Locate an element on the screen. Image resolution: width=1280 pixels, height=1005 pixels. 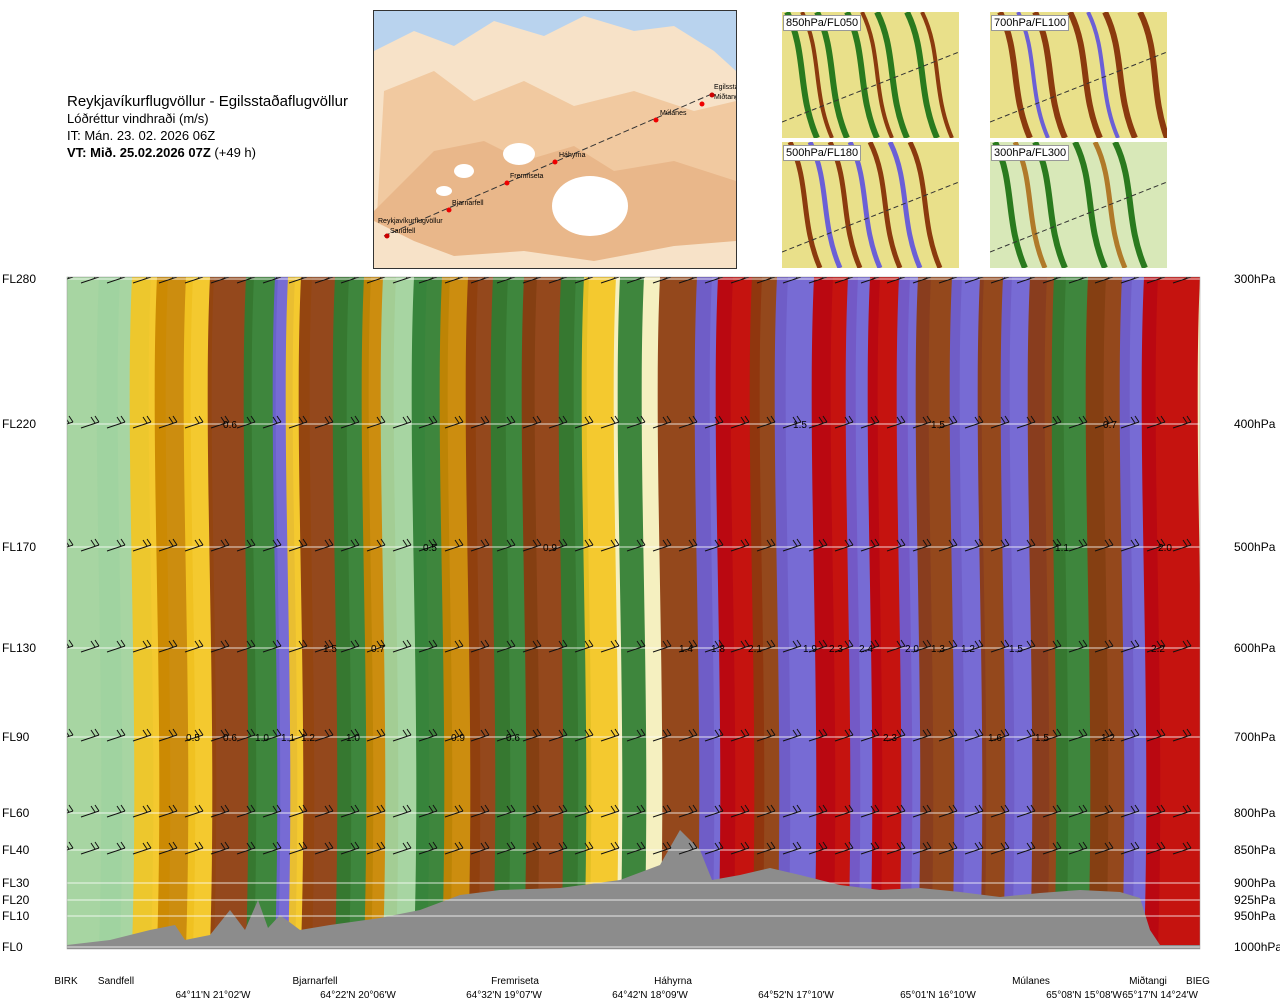
left-axis-label: FL20 is located at coordinates (16, 900).